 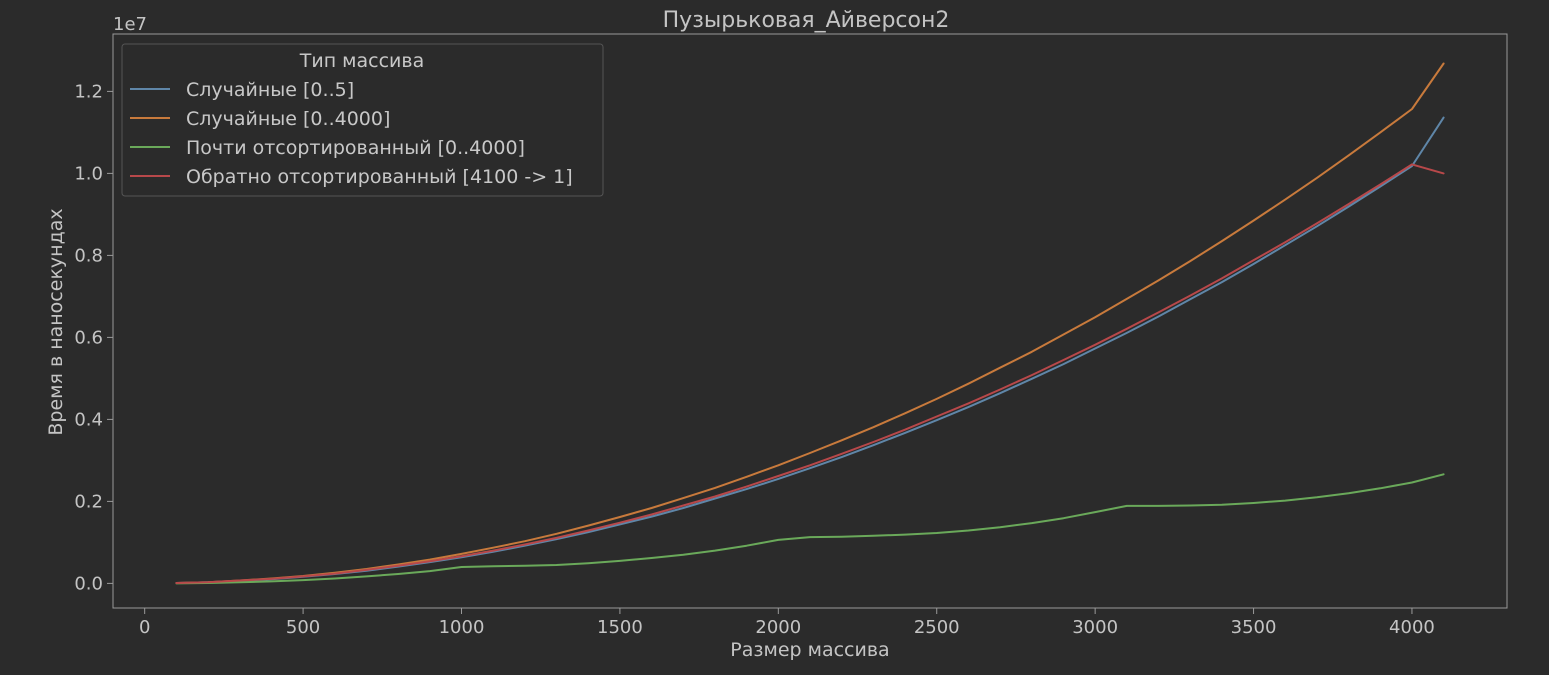 What do you see at coordinates (88, 255) in the screenshot?
I see `y-tick-label: 0.8` at bounding box center [88, 255].